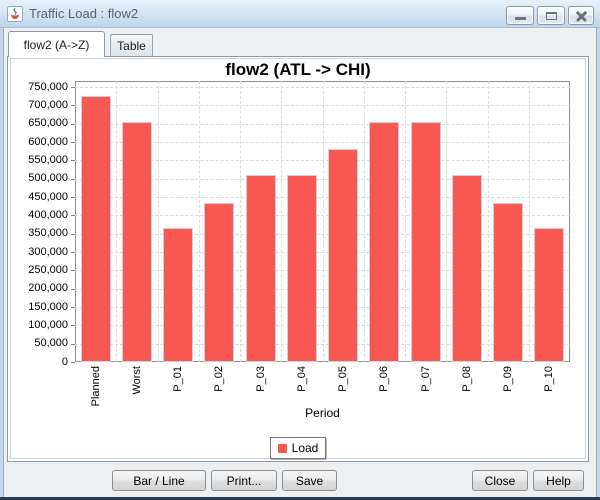 The width and height of the screenshot is (600, 500). Describe the element at coordinates (15, 13) in the screenshot. I see `java-coffee-cup-icon` at that location.